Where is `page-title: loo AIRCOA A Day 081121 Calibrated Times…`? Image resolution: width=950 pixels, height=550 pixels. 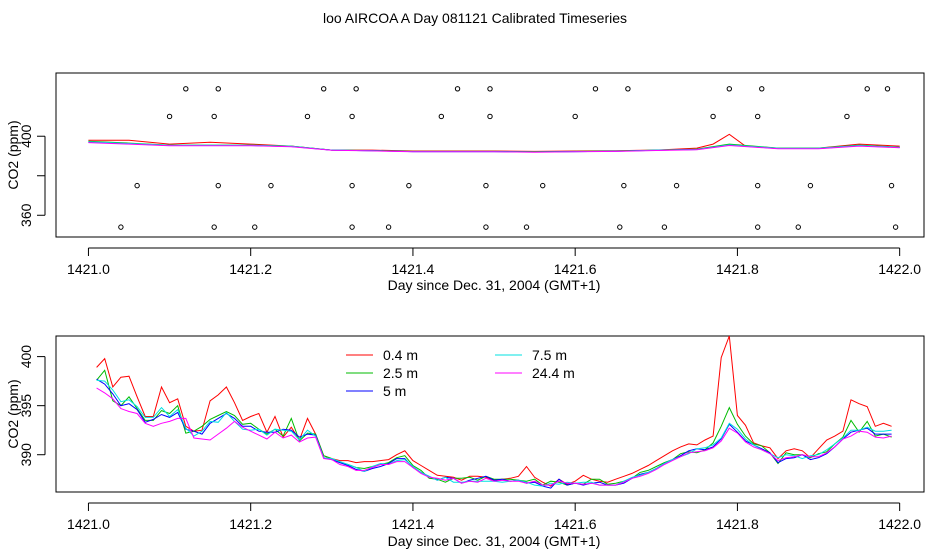
page-title: loo AIRCOA A Day 081121 Calibrated Times… is located at coordinates (474, 18).